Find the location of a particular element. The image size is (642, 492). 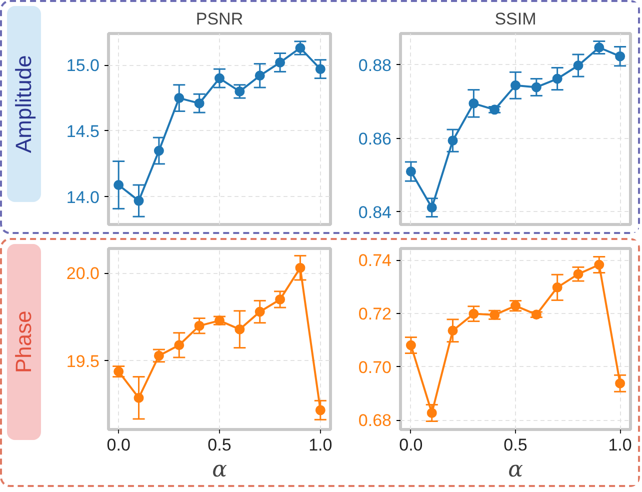

y-tick-label: 0.72 is located at coordinates (375, 314).